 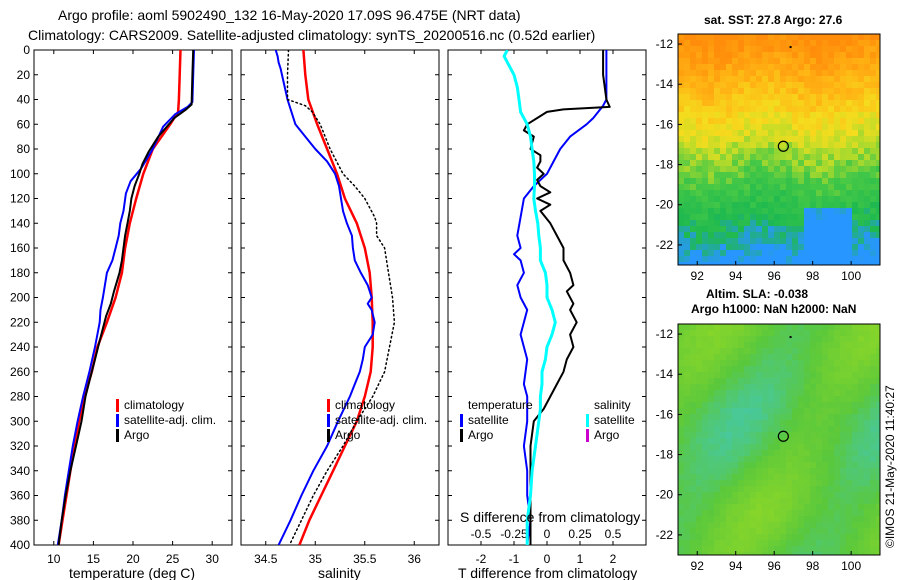 What do you see at coordinates (547, 534) in the screenshot?
I see `s-diff-tick-label: 0` at bounding box center [547, 534].